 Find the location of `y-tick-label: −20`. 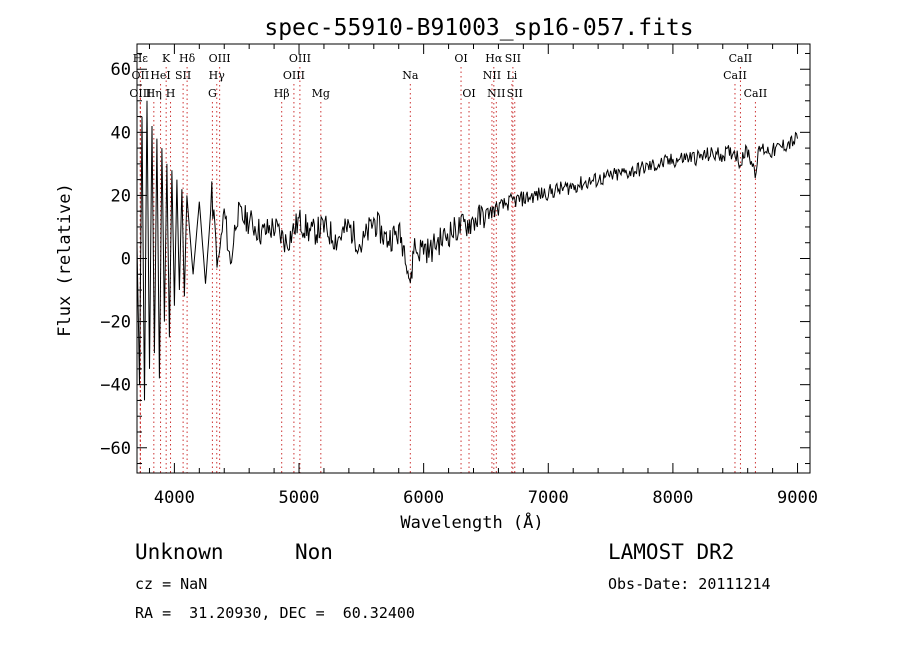

y-tick-label: −20 is located at coordinates (115, 323).